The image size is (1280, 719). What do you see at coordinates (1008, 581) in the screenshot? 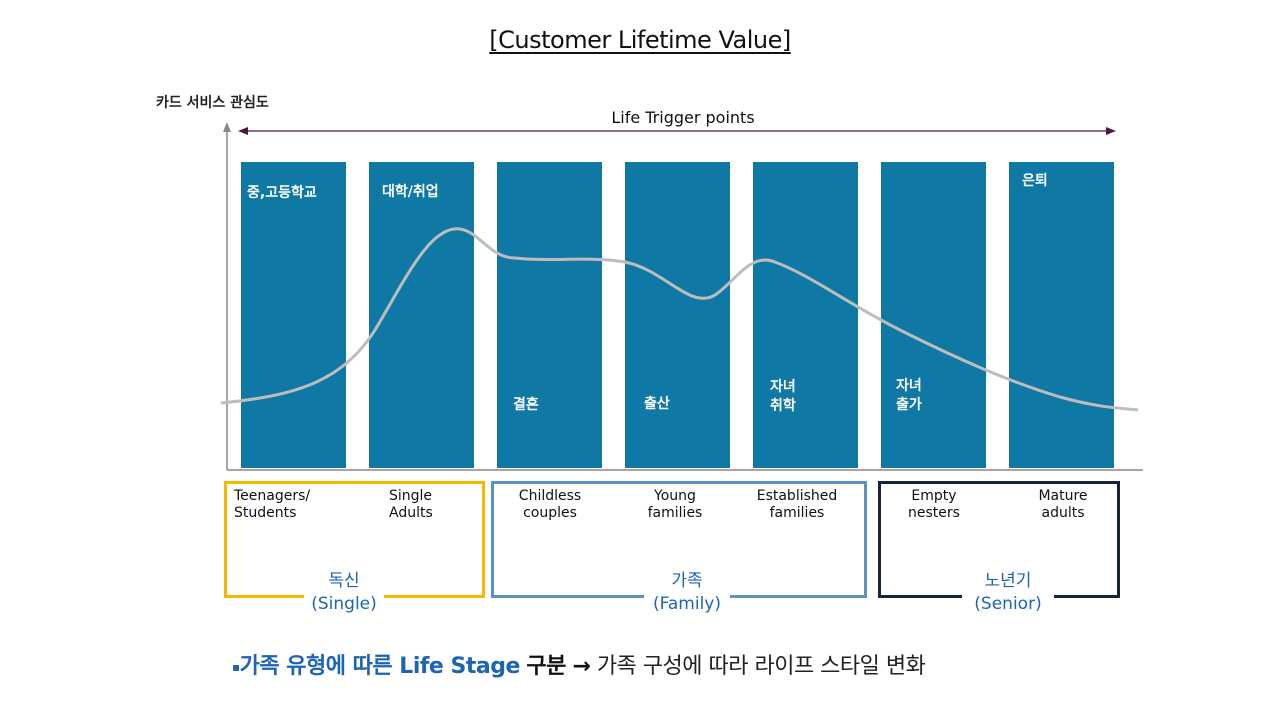
I see `group-name: 노년기` at bounding box center [1008, 581].